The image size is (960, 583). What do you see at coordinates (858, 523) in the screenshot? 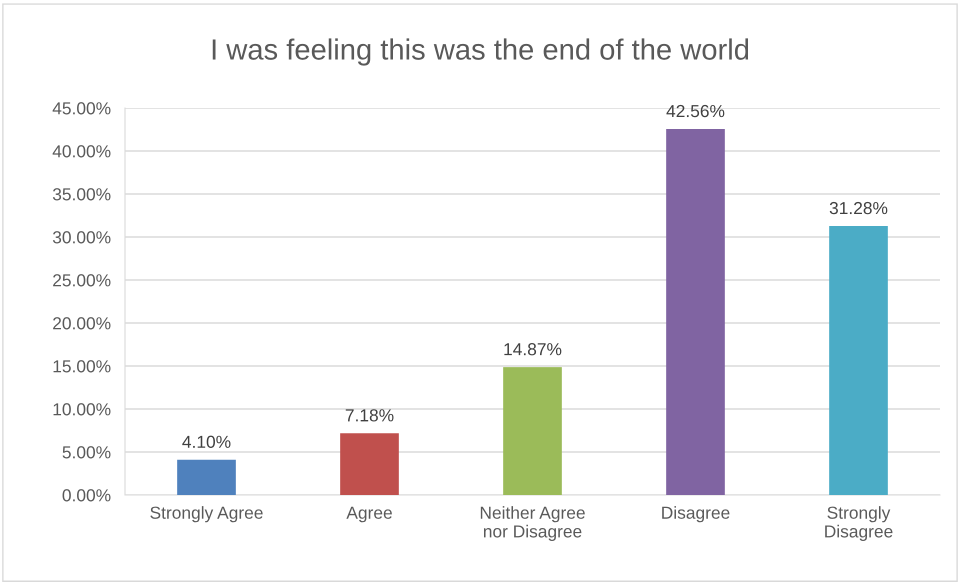
I see `x-tick-label: Strongly Disagree` at bounding box center [858, 523].